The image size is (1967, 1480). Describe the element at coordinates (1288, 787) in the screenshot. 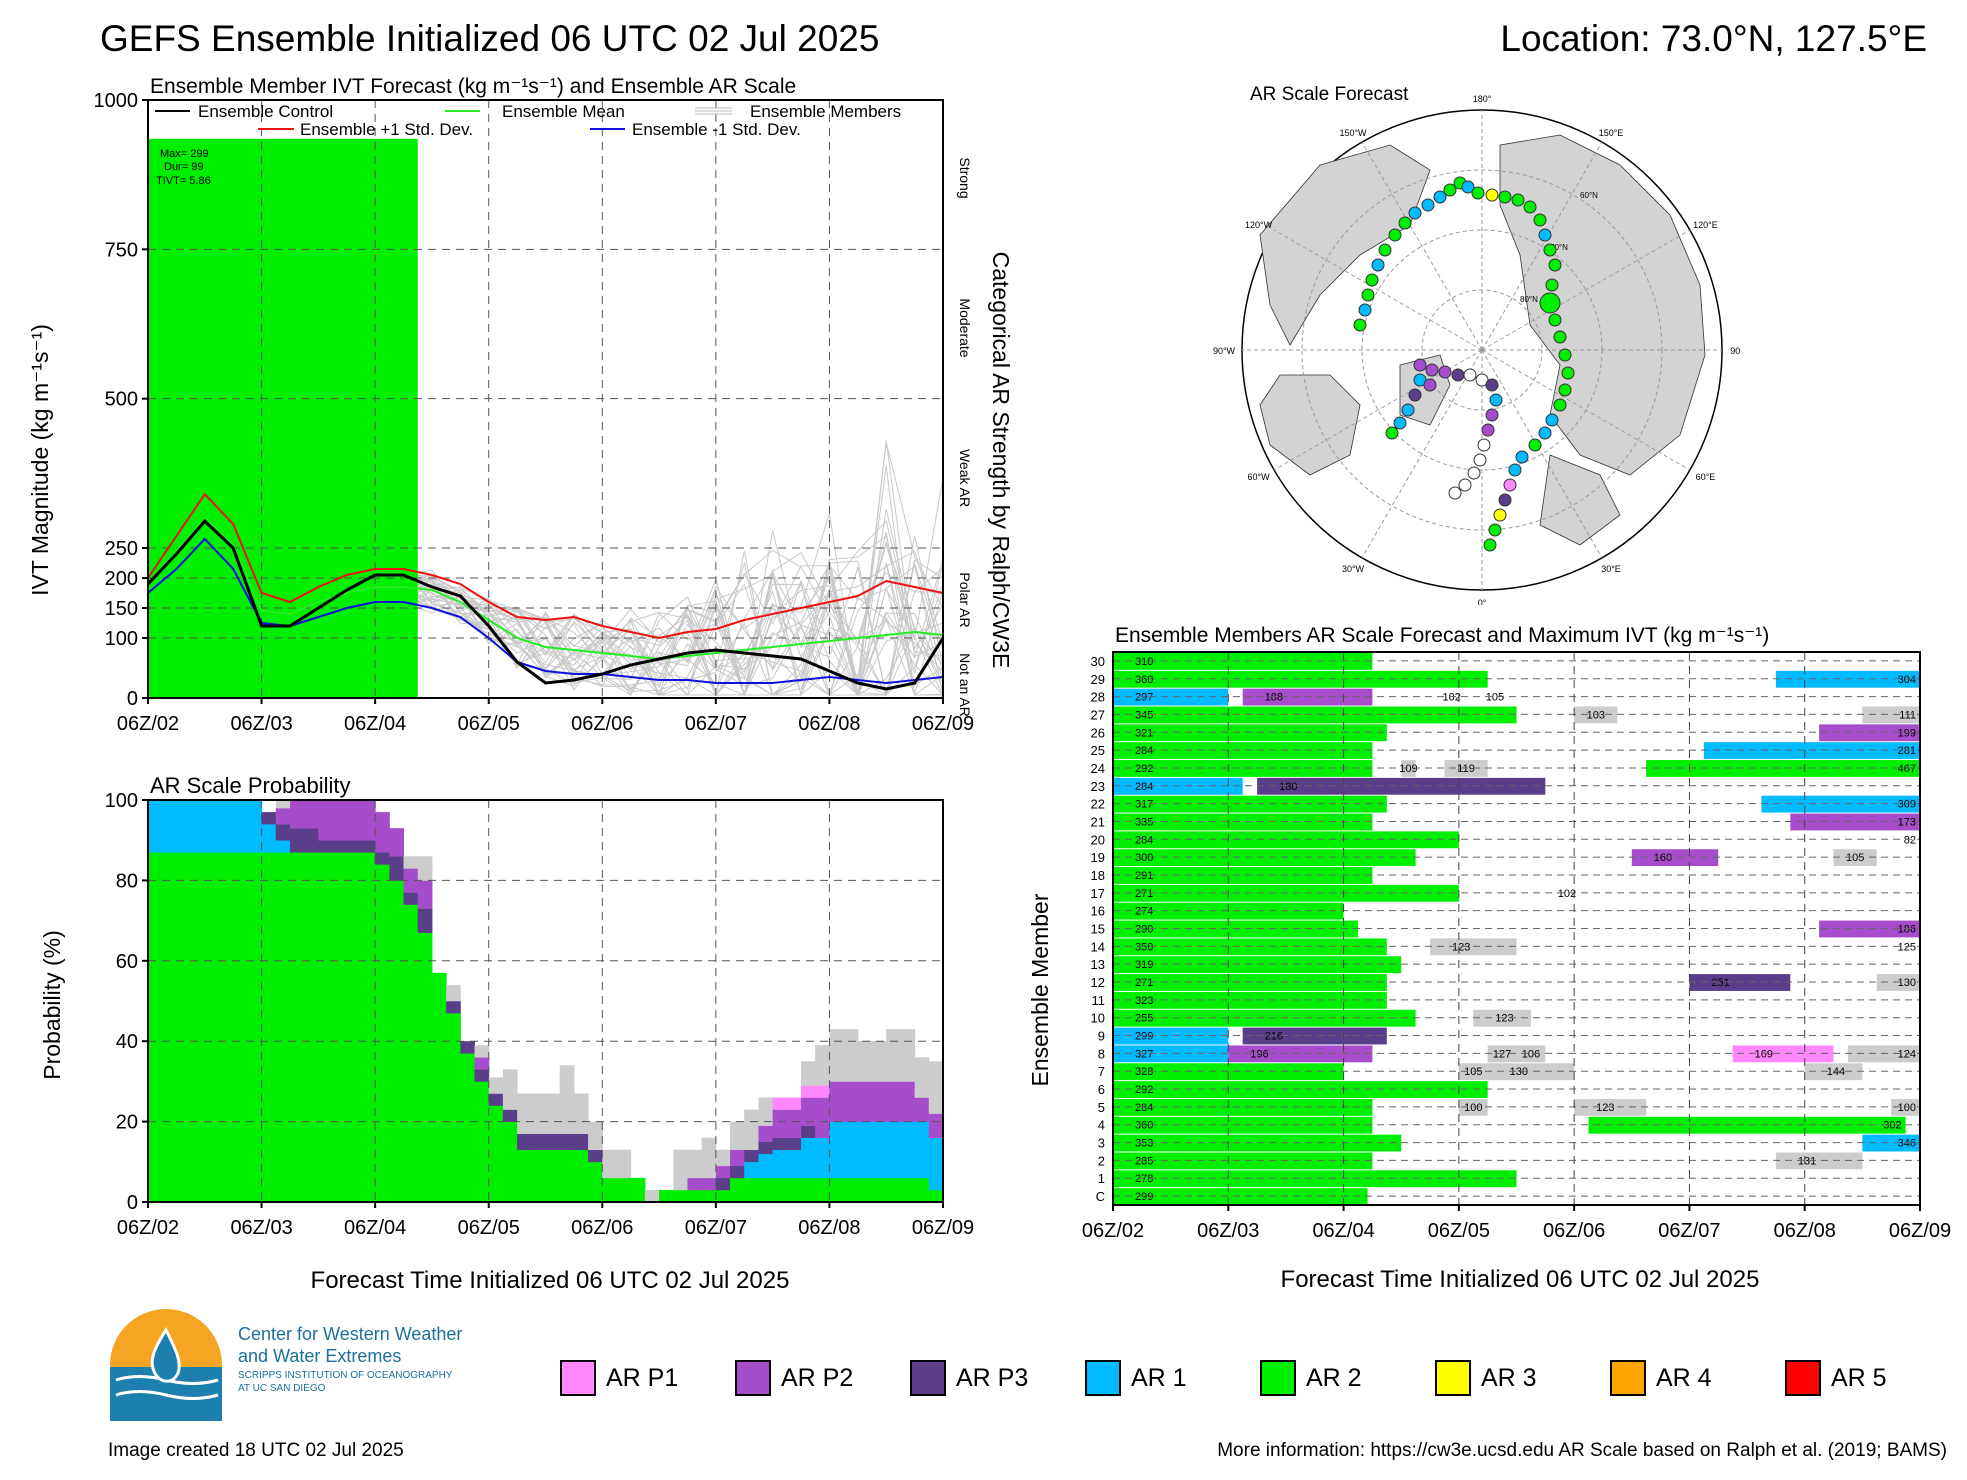

I see `member-segment-value: 180` at that location.